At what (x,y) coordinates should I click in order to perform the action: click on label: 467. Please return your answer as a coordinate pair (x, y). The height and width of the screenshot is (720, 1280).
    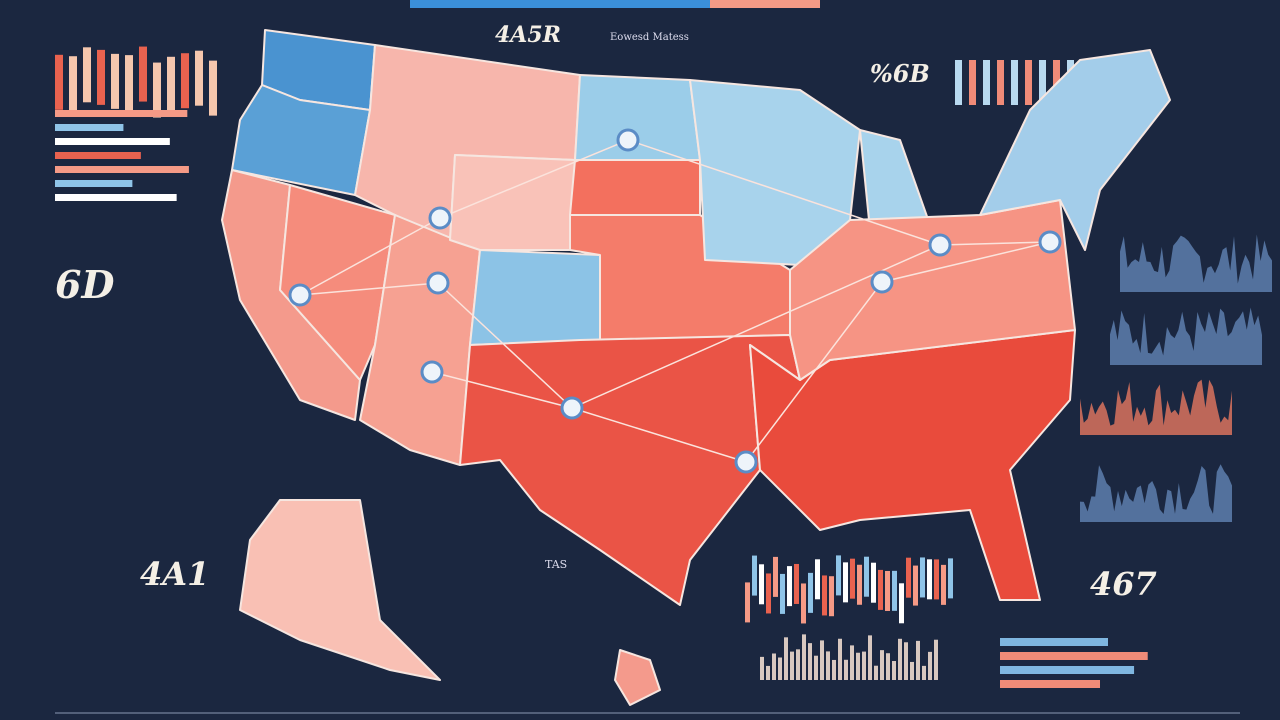
    Looking at the image, I should click on (1123, 584).